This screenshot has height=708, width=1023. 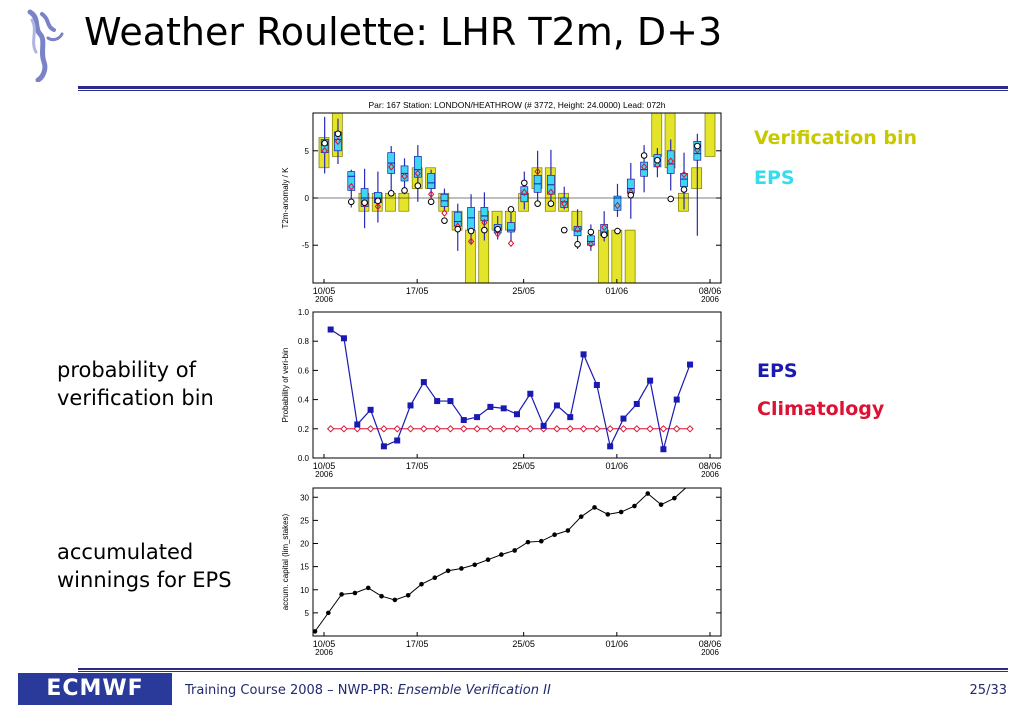 What do you see at coordinates (126, 370) in the screenshot?
I see `side-label-line: probability of` at bounding box center [126, 370].